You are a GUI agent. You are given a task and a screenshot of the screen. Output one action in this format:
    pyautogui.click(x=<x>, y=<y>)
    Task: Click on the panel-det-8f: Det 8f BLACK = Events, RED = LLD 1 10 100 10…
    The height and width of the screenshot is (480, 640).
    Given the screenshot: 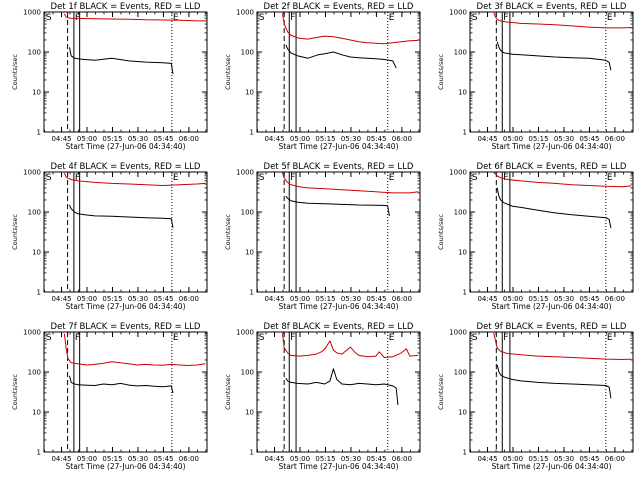 What is the action you would take?
    pyautogui.click(x=322, y=396)
    